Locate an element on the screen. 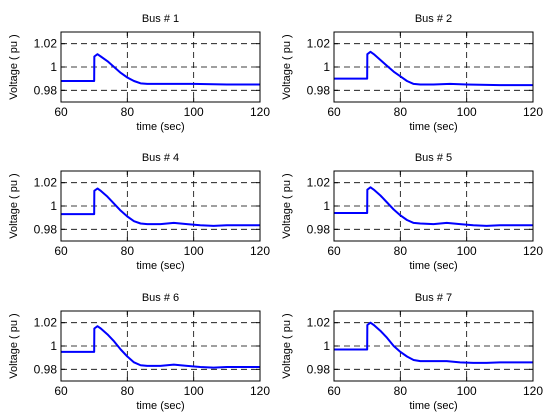  chart-title: Bus # 6 is located at coordinates (160, 298).